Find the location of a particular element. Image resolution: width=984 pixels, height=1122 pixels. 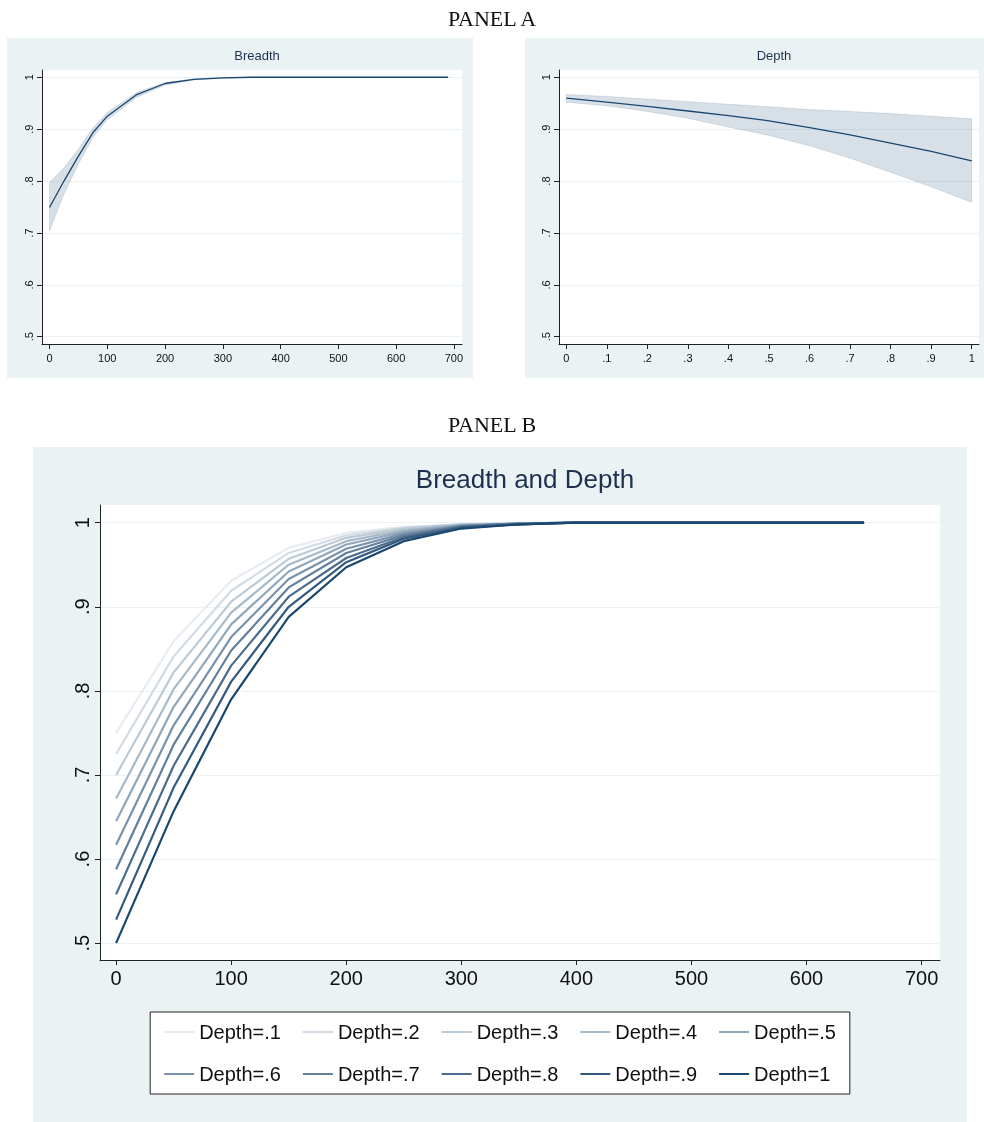

legend-label: Depth=.6 is located at coordinates (240, 1074).